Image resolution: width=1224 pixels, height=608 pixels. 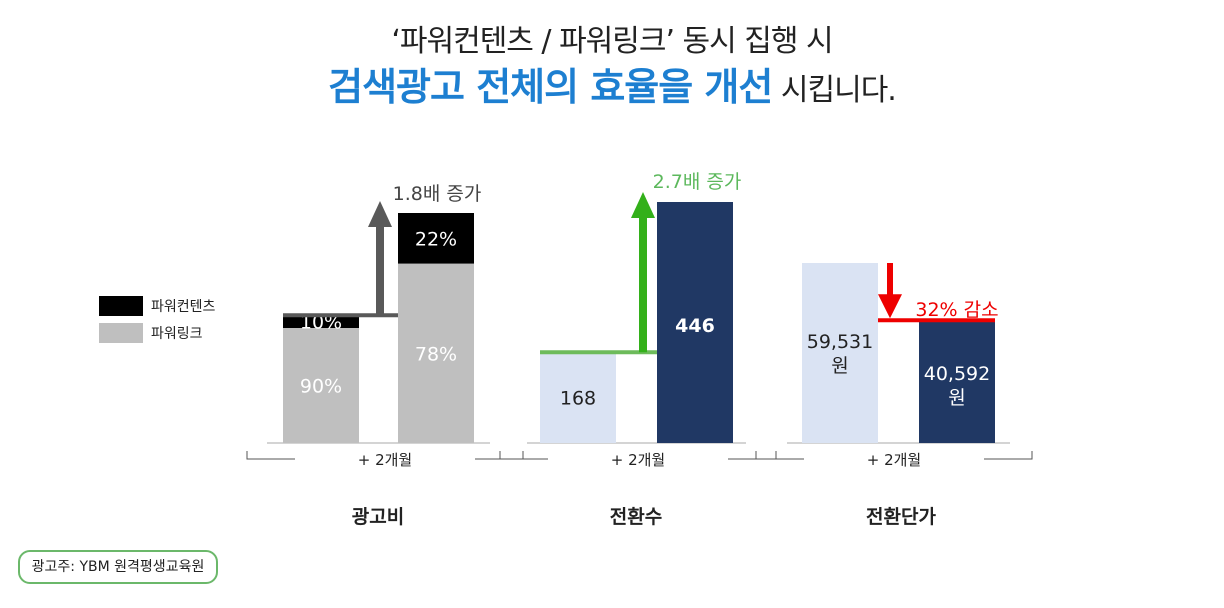 I want to click on chart1-arrow-head, so click(x=380, y=214).